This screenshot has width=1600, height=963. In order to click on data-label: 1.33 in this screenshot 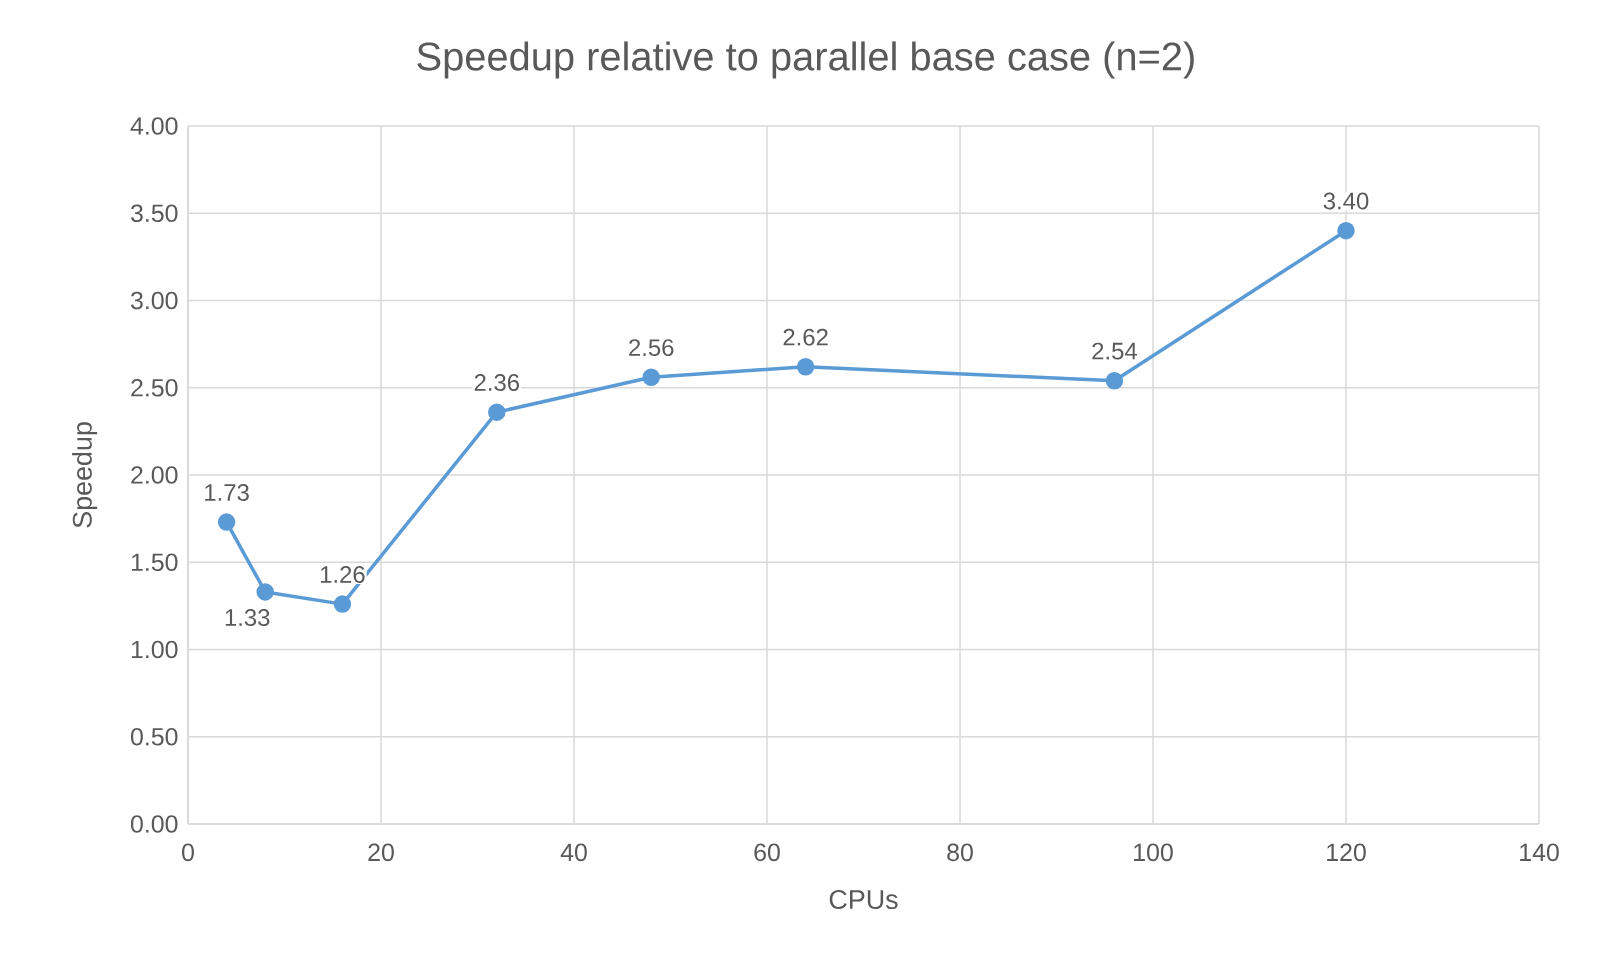, I will do `click(247, 618)`.